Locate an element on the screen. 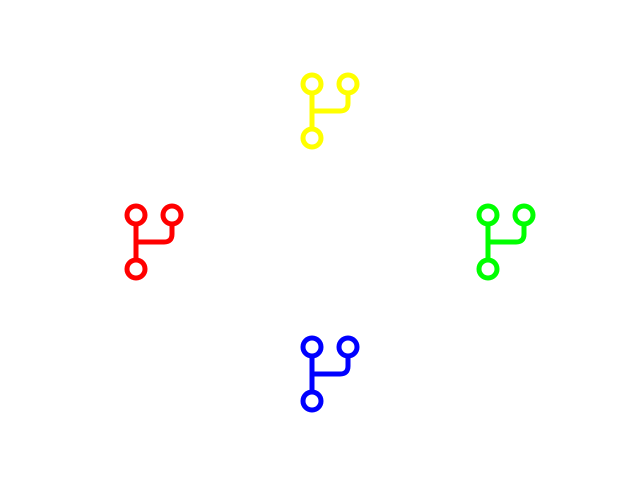 This screenshot has width=640, height=480. git-branch-icon-green is located at coordinates (506, 242).